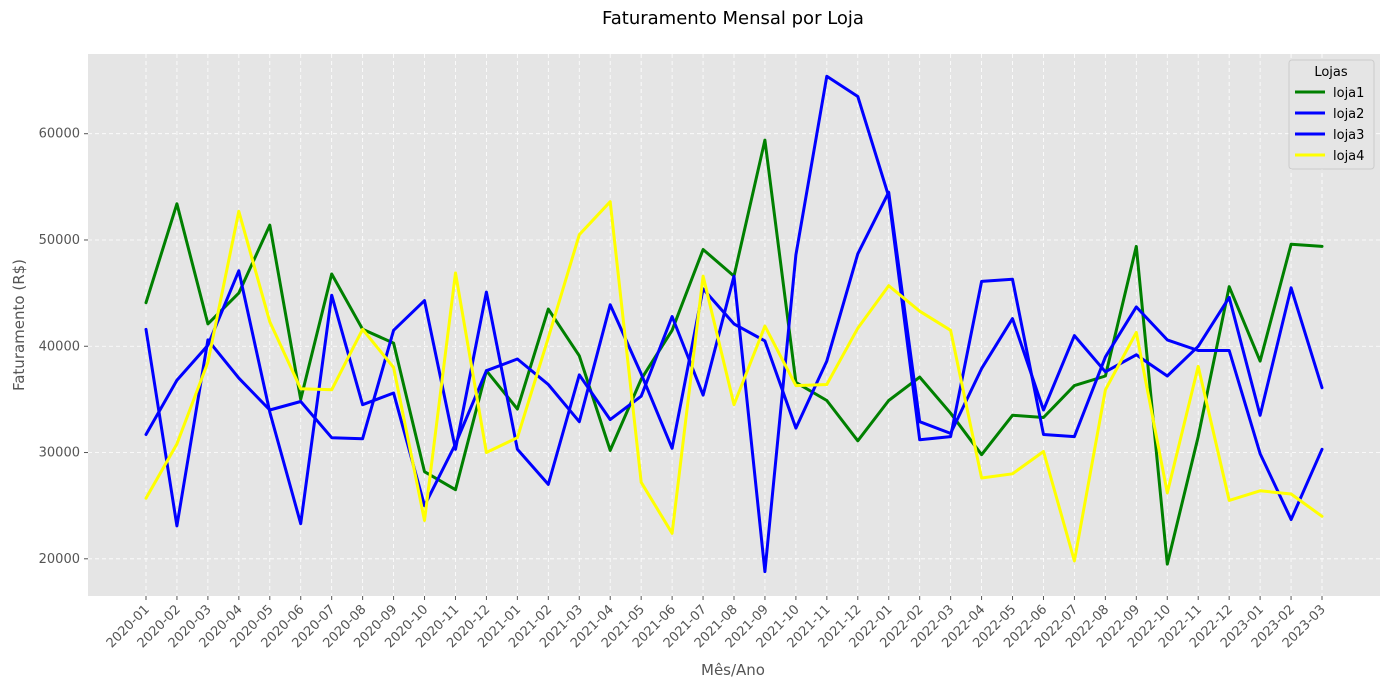 This screenshot has width=1389, height=690. Describe the element at coordinates (59, 346) in the screenshot. I see `y-tick-label: 40000` at that location.